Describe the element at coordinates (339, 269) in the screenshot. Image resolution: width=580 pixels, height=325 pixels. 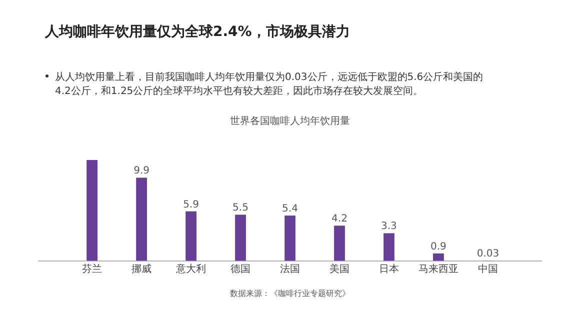
I see `x-tick-label: 美国` at that location.